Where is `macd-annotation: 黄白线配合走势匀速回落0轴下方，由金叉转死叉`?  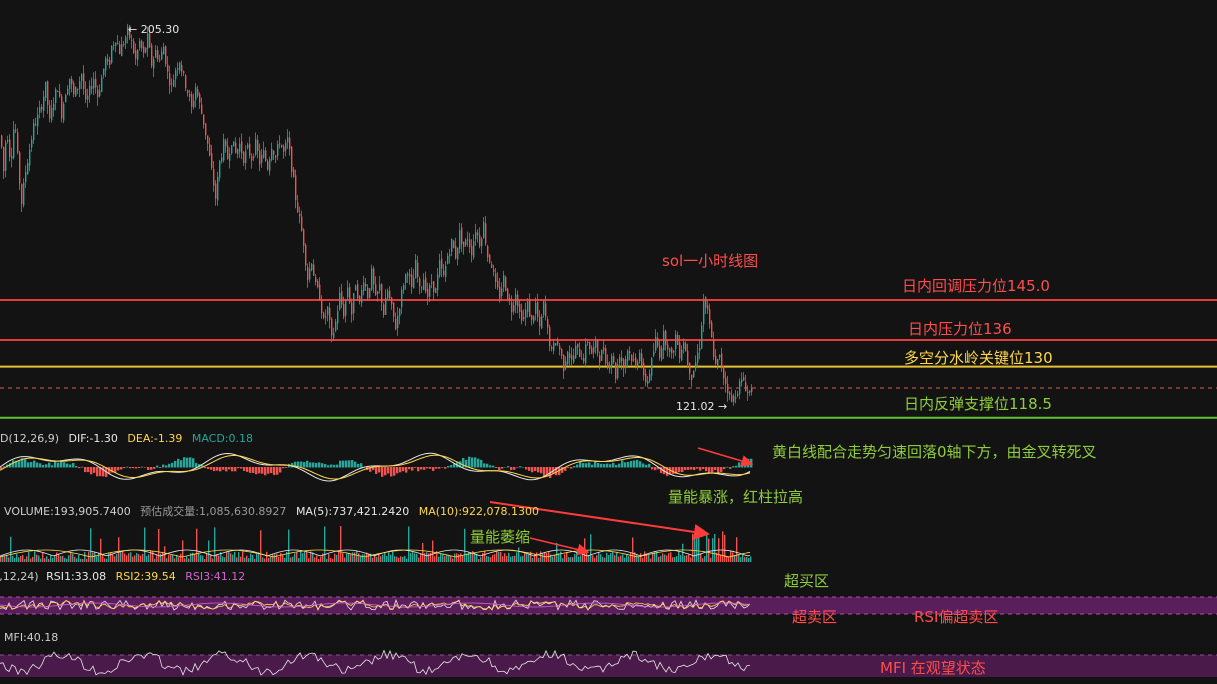 macd-annotation: 黄白线配合走势匀速回落0轴下方，由金叉转死叉 is located at coordinates (934, 452).